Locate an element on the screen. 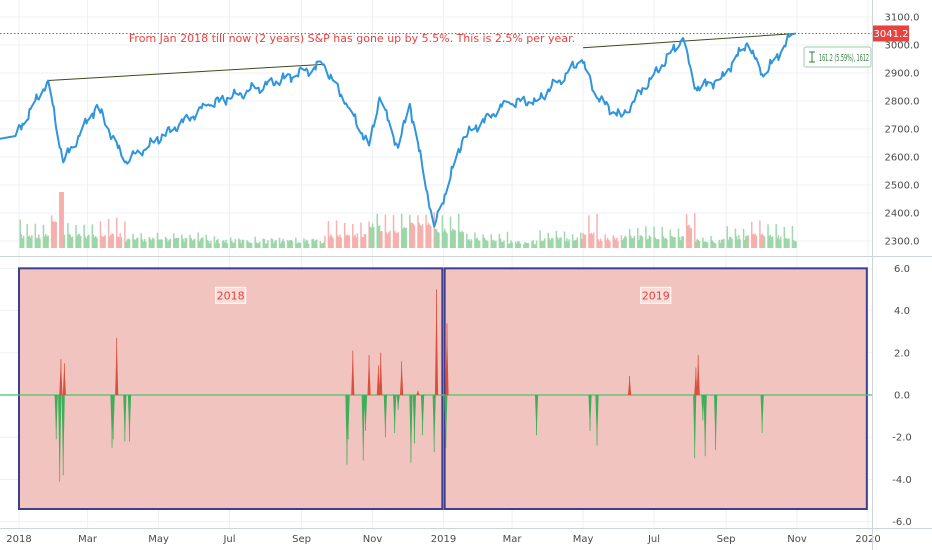 The width and height of the screenshot is (932, 550). x-tick-label: Nov is located at coordinates (373, 539).